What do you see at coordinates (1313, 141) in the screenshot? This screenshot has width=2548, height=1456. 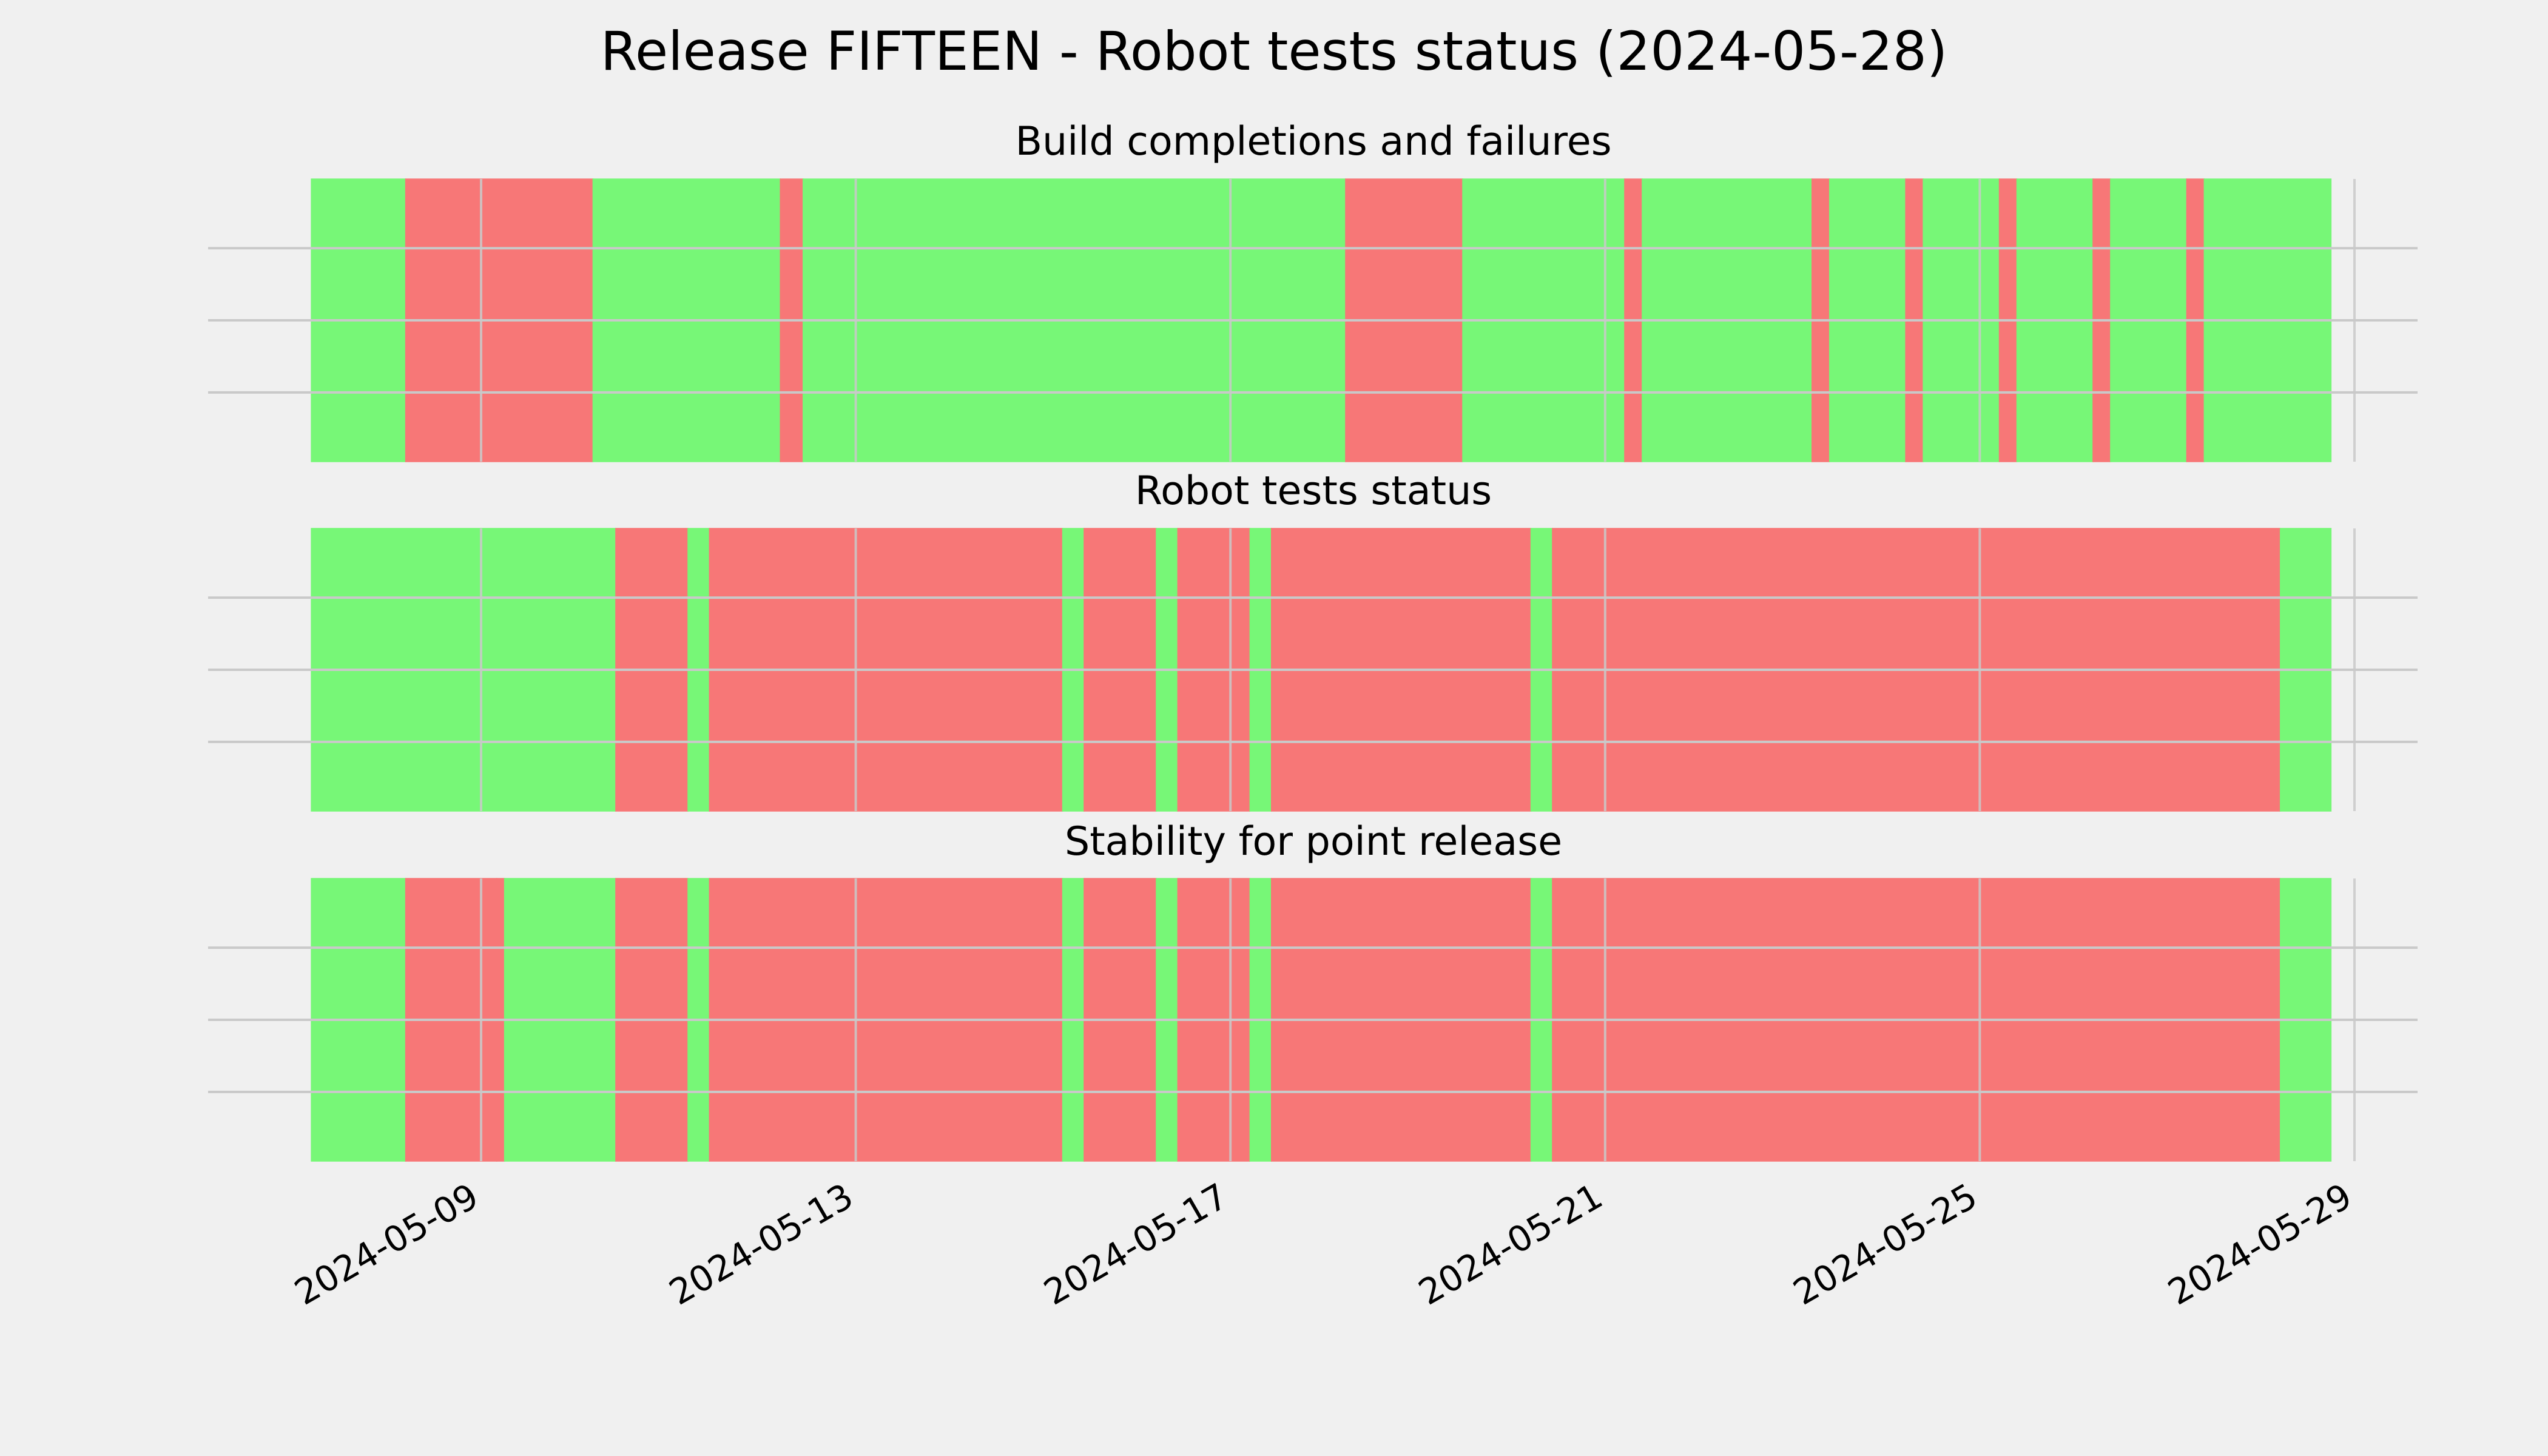 I see `panel-title: Build completions and failures` at bounding box center [1313, 141].